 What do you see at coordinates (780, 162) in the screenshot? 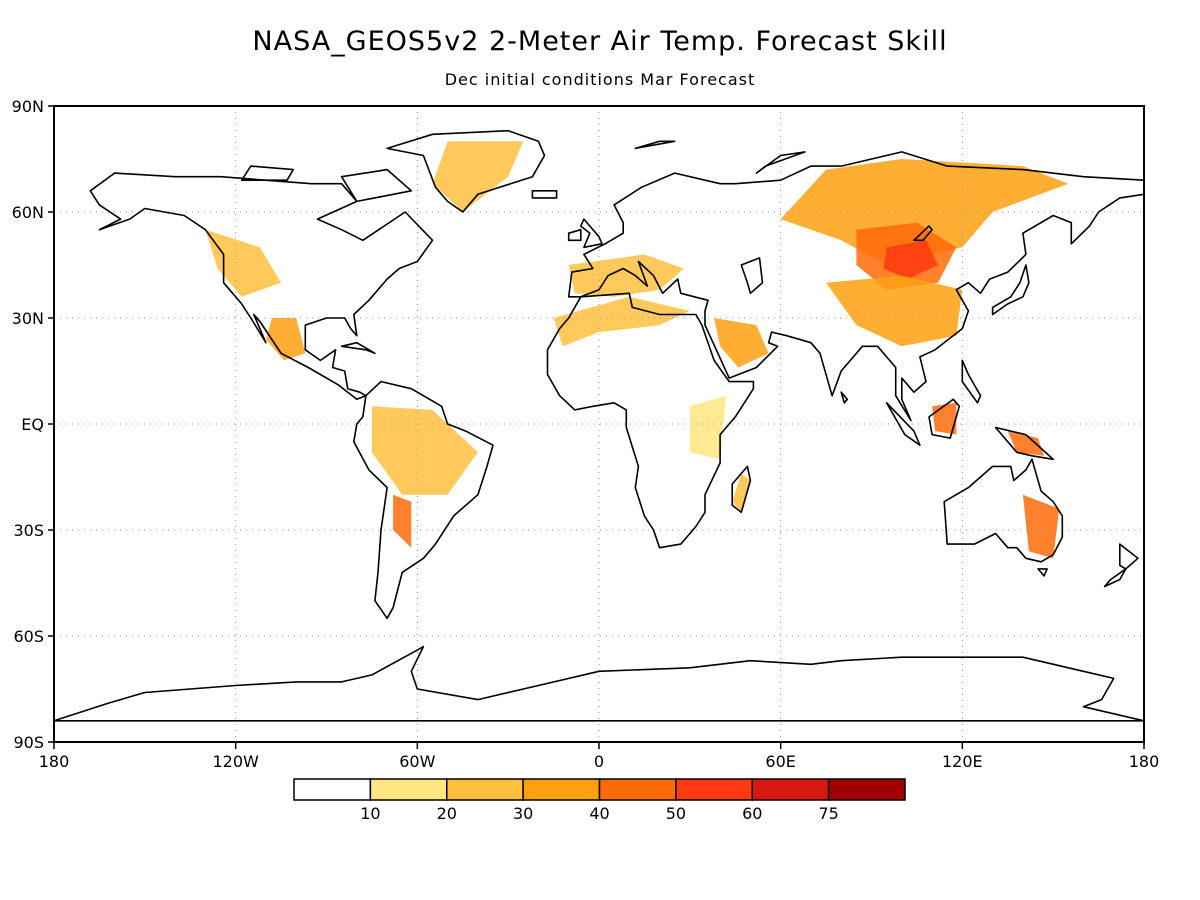
I see `coastline-novaya-zemlya` at bounding box center [780, 162].